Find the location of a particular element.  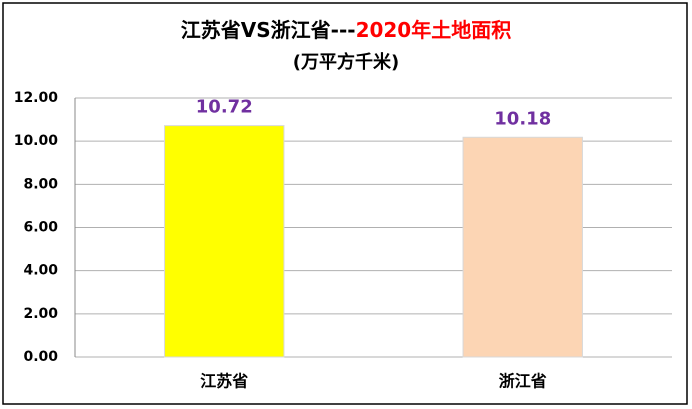

title-part: 2020年土地面积 is located at coordinates (434, 30).